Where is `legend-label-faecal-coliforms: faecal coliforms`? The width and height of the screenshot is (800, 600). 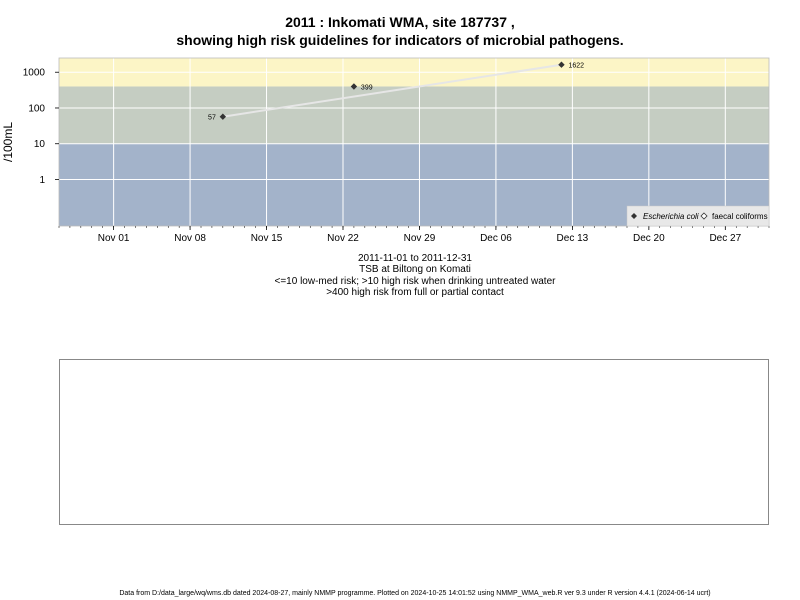
legend-label-faecal-coliforms: faecal coliforms is located at coordinates (740, 216).